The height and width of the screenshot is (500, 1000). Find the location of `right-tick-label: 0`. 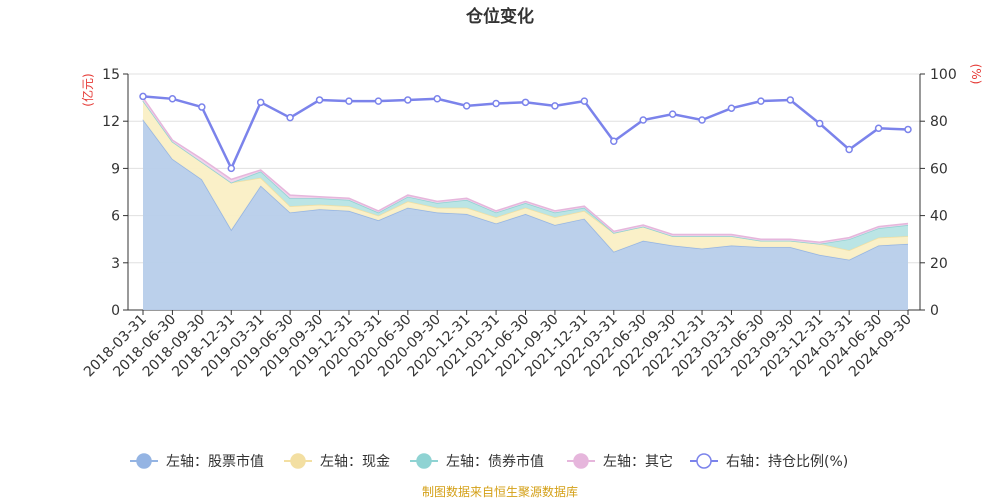

right-tick-label: 0 is located at coordinates (934, 311).